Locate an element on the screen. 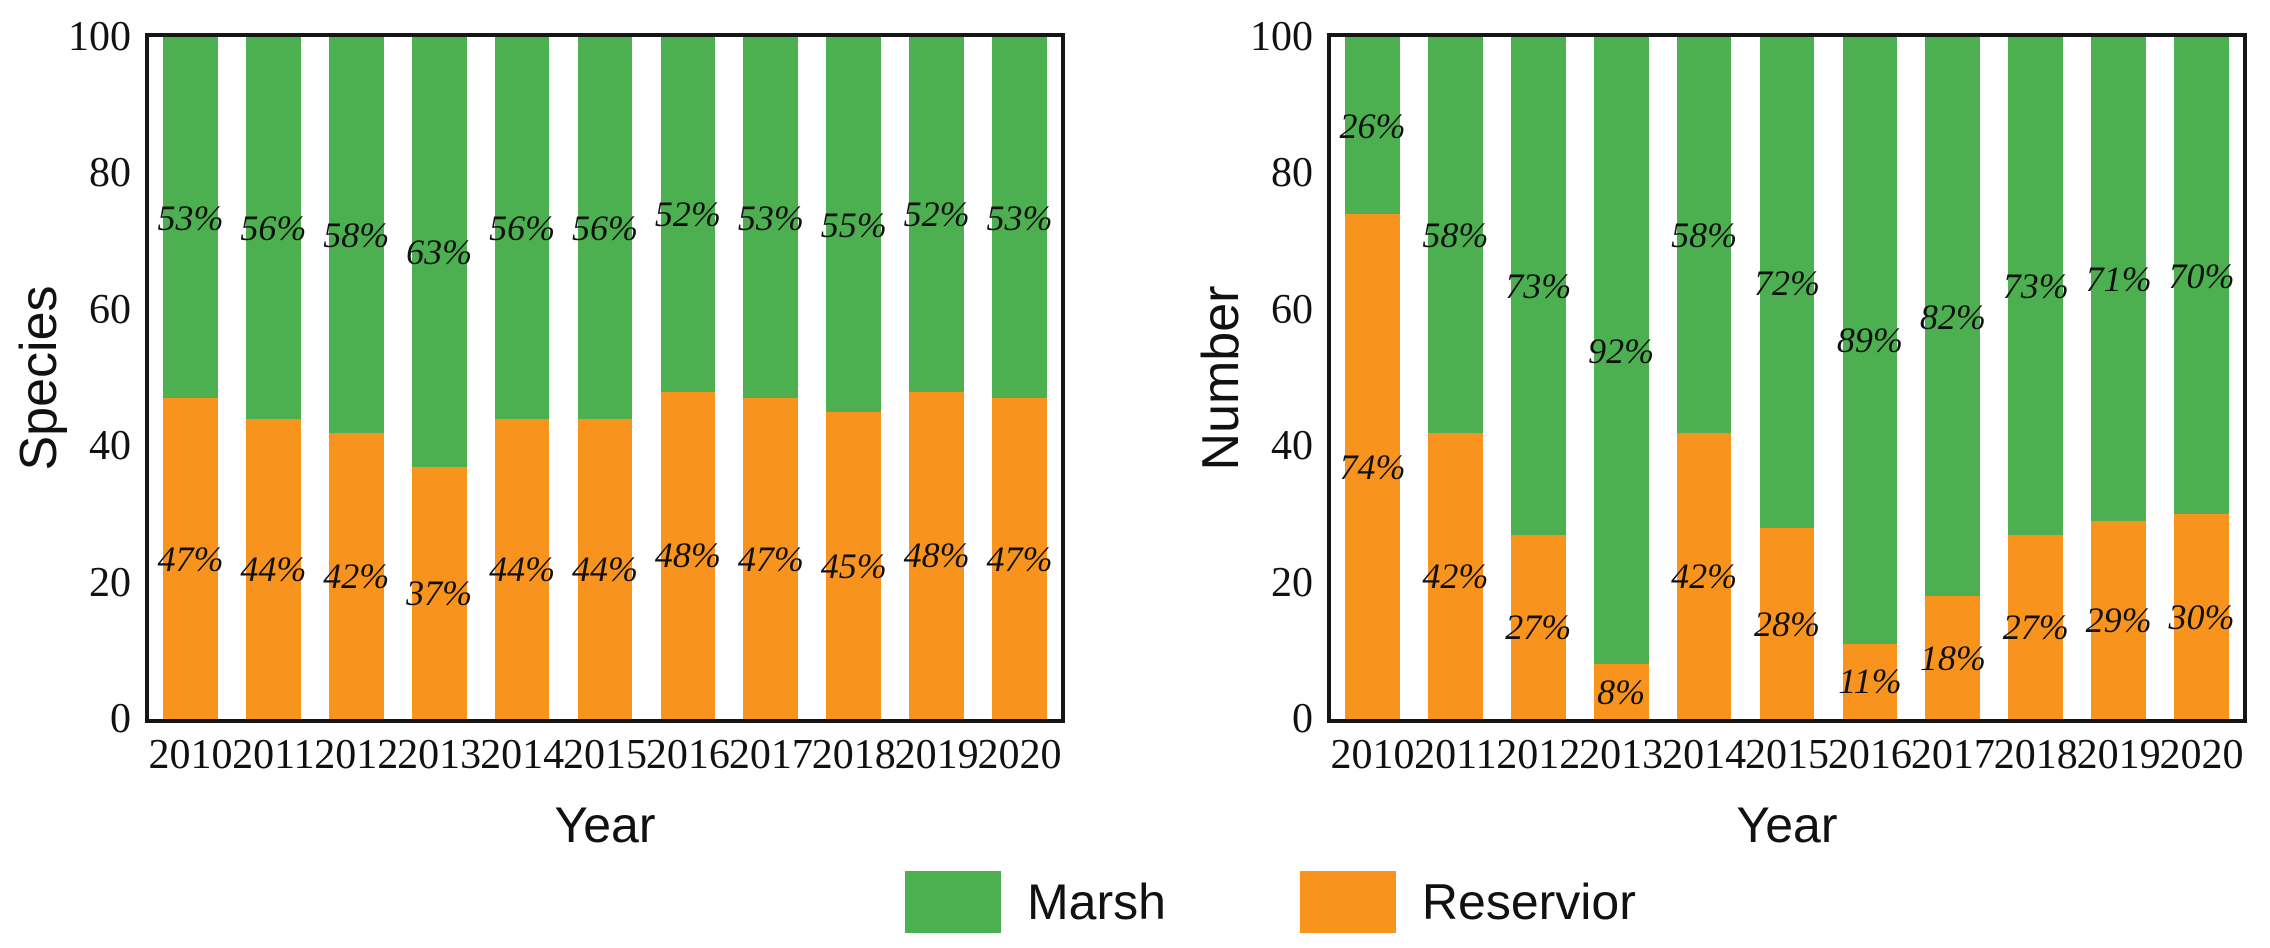 The width and height of the screenshot is (2270, 948). data-label-reservior: 37% is located at coordinates (439, 592).